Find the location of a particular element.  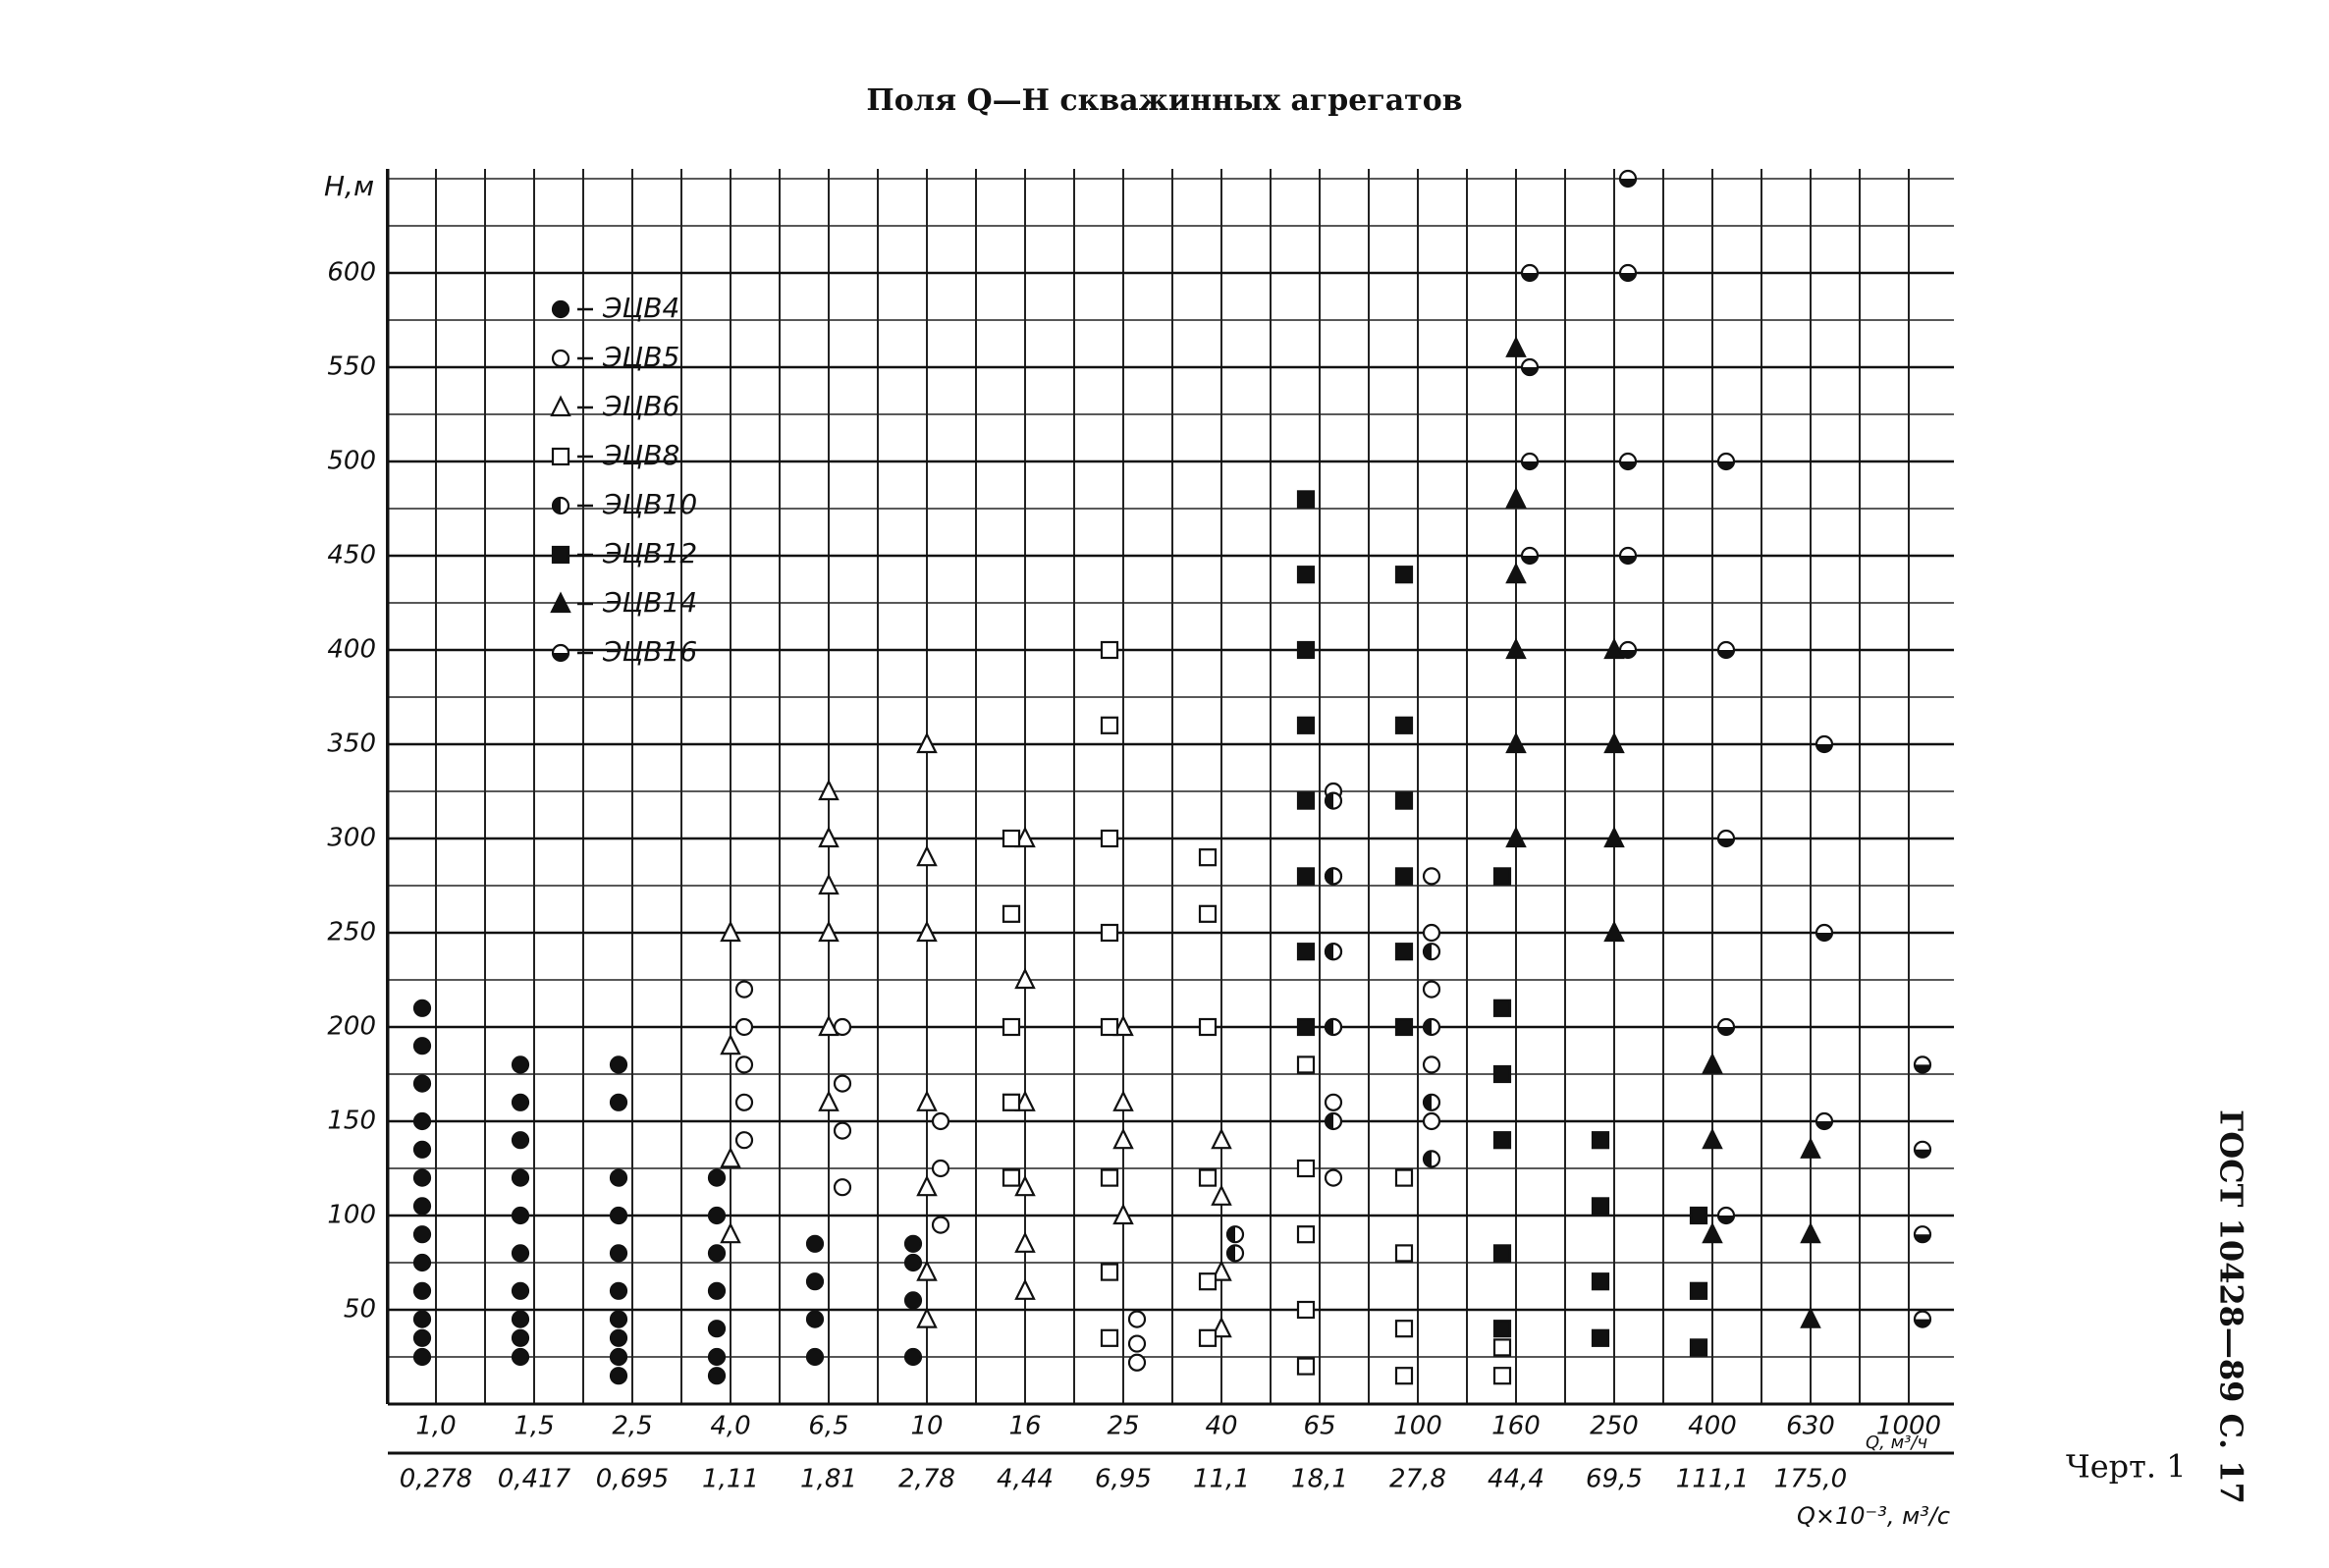

legend-item: ЭЦВ16 is located at coordinates (624, 651).